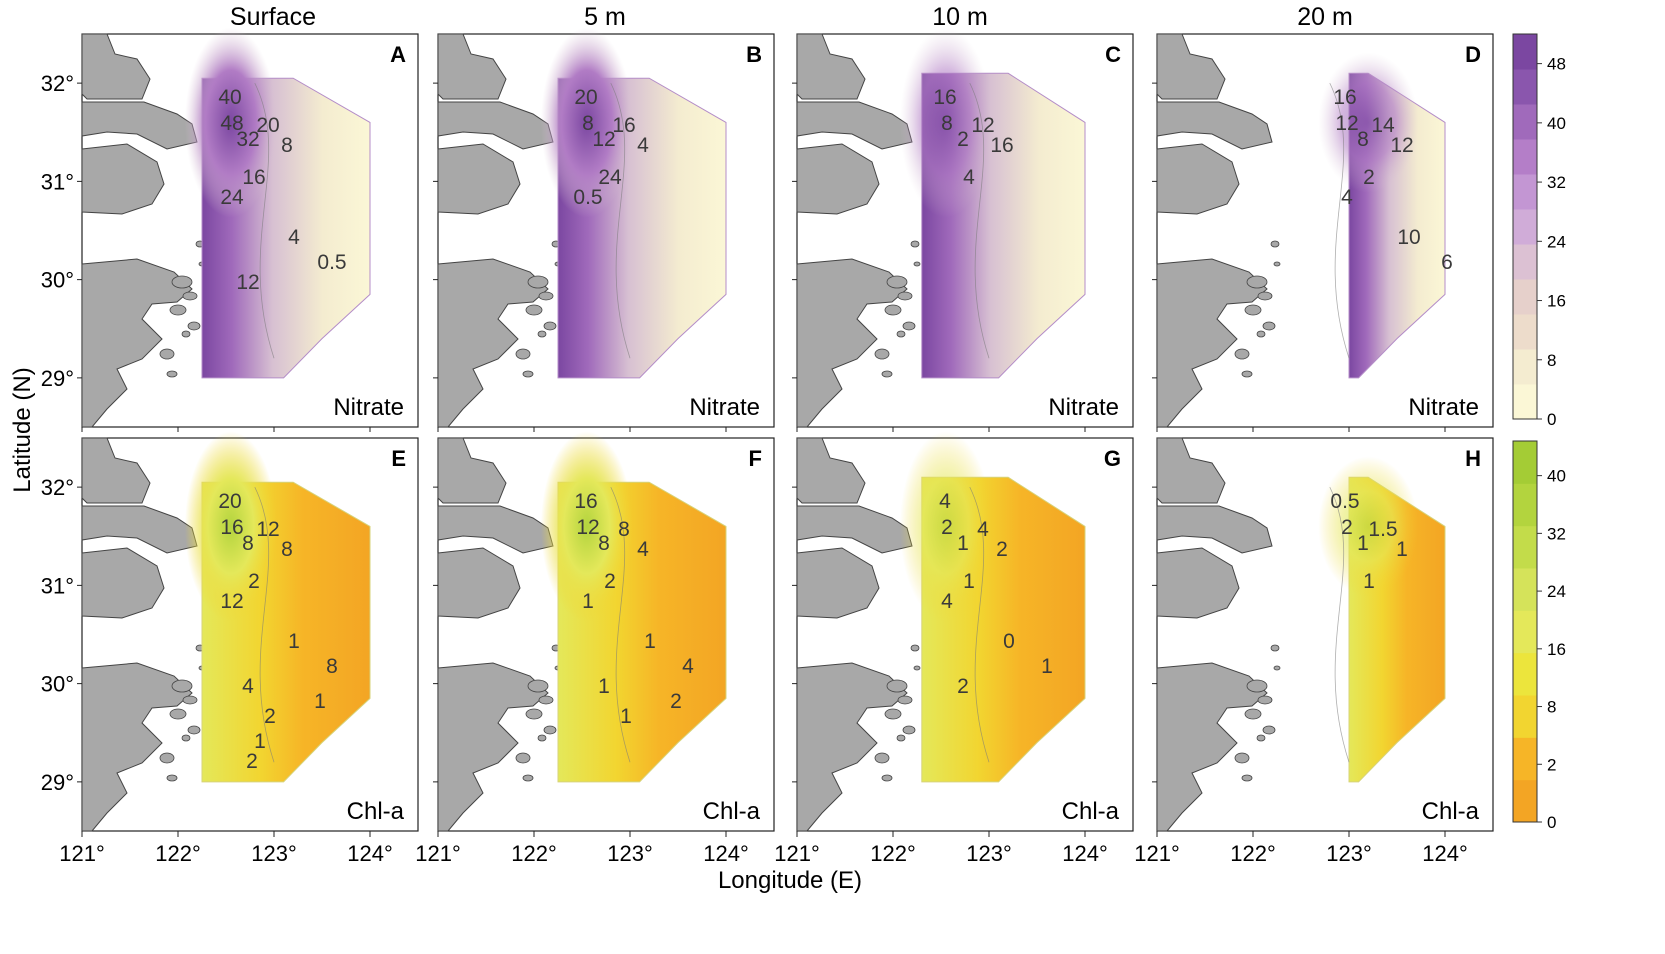 Image resolution: width=1665 pixels, height=954 pixels. Describe the element at coordinates (960, 17) in the screenshot. I see `column-title-3: 10 m` at that location.